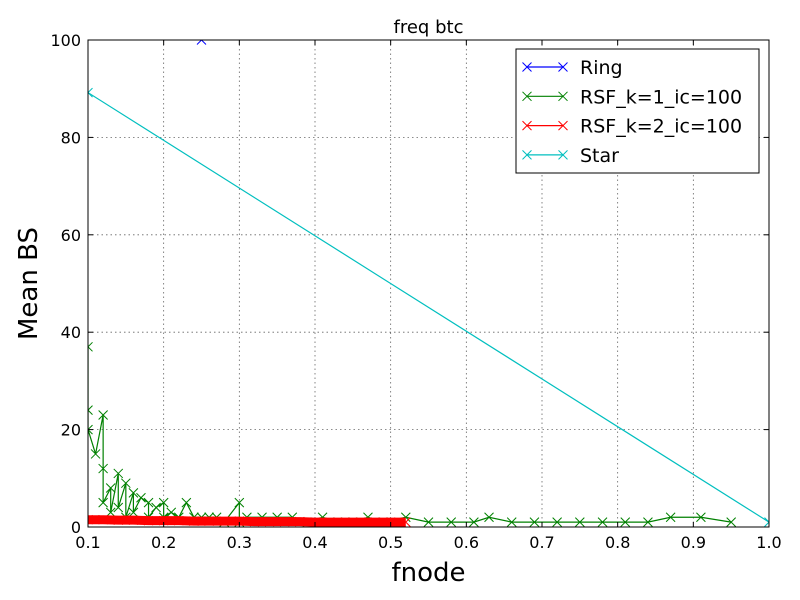 This screenshot has width=800, height=600. I want to click on x-tick-label: 0.8, so click(617, 542).